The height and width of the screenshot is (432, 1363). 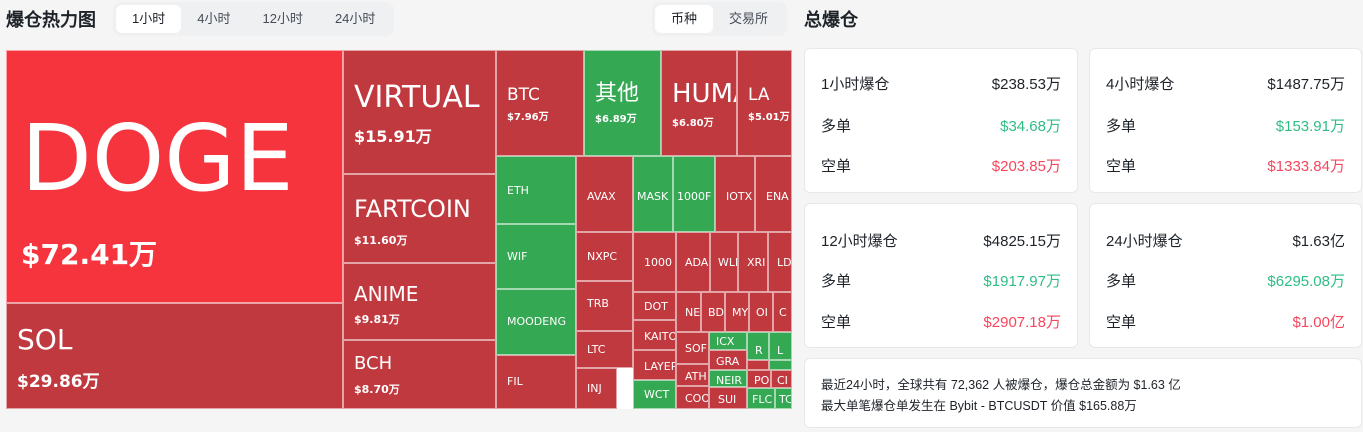 I want to click on heatmap-tile: SUI, so click(x=728, y=398).